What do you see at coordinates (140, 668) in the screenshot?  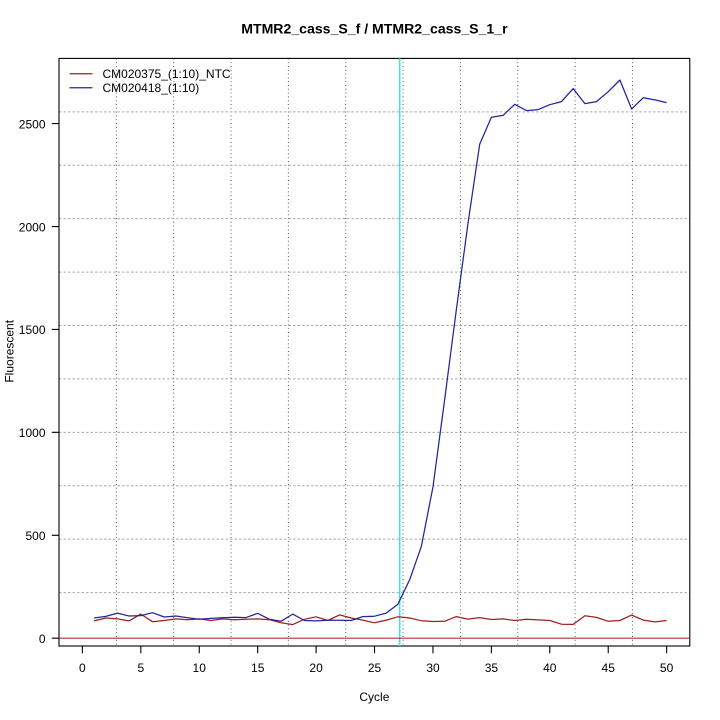 I see `svg-text: 5` at bounding box center [140, 668].